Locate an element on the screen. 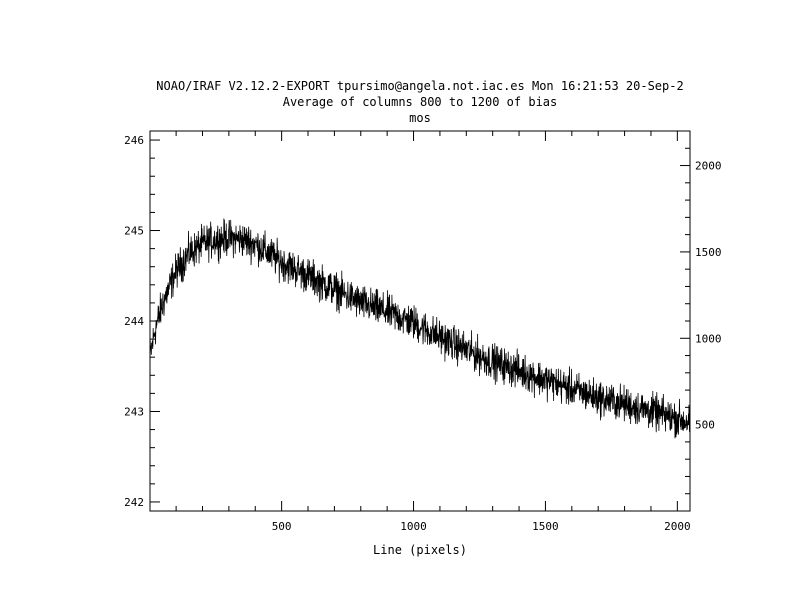 Image resolution: width=792 pixels, height=612 pixels. x-tick-label: 2000 is located at coordinates (677, 526).